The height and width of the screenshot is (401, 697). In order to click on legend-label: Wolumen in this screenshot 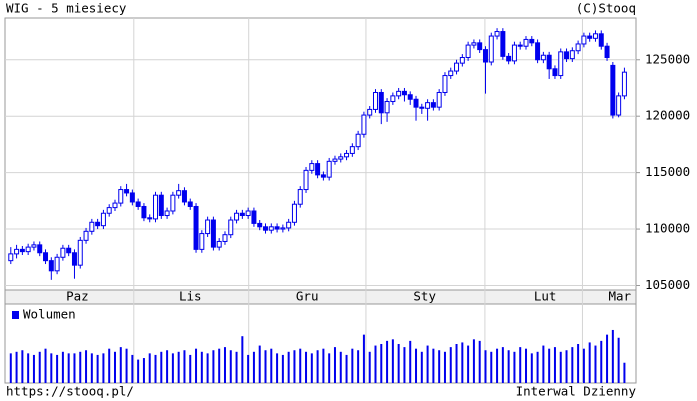, I will do `click(49, 314)`.